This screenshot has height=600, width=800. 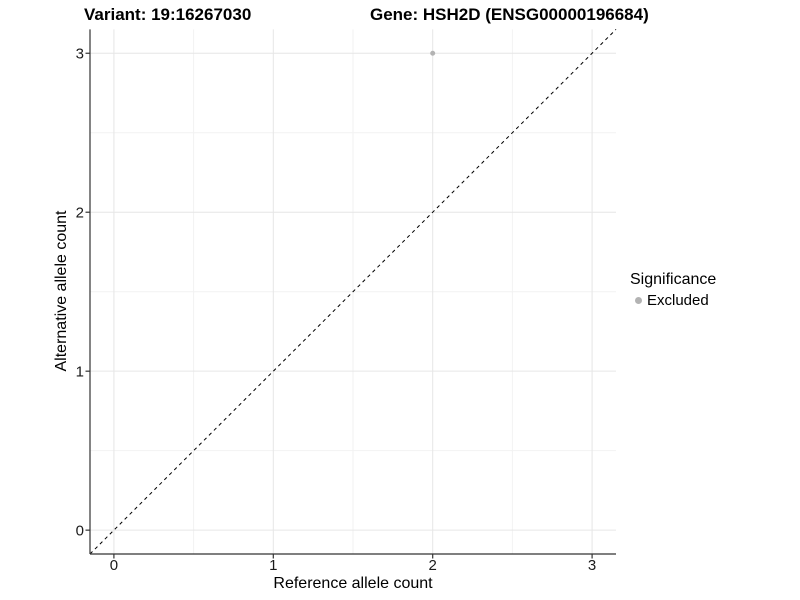 What do you see at coordinates (353, 583) in the screenshot?
I see `x-axis-title: Reference allele count` at bounding box center [353, 583].